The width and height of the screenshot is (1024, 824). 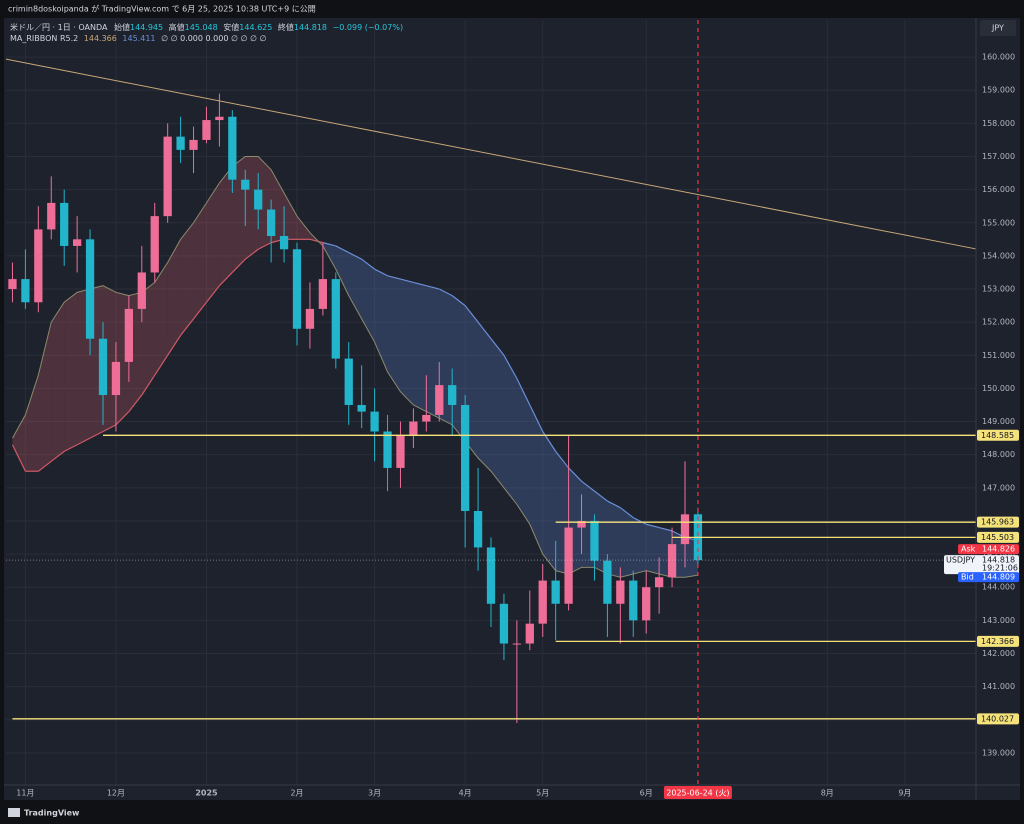 What do you see at coordinates (255, 27) in the screenshot?
I see `value: 144.625` at bounding box center [255, 27].